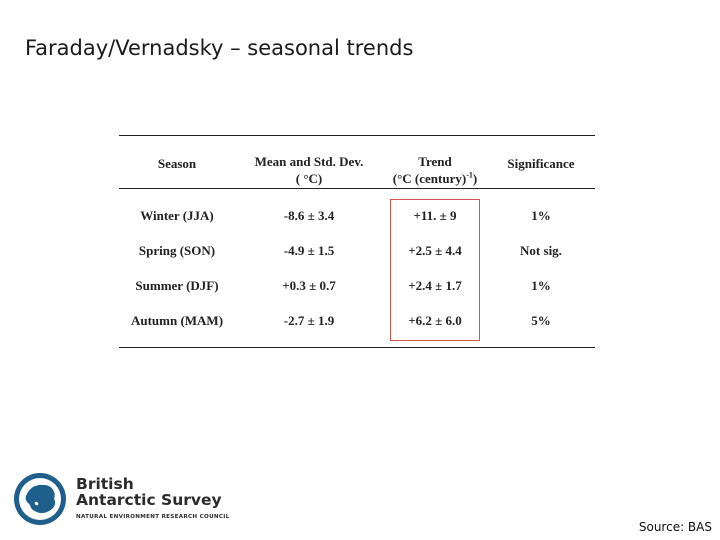  Describe the element at coordinates (357, 347) in the screenshot. I see `table-bottom-rule` at that location.